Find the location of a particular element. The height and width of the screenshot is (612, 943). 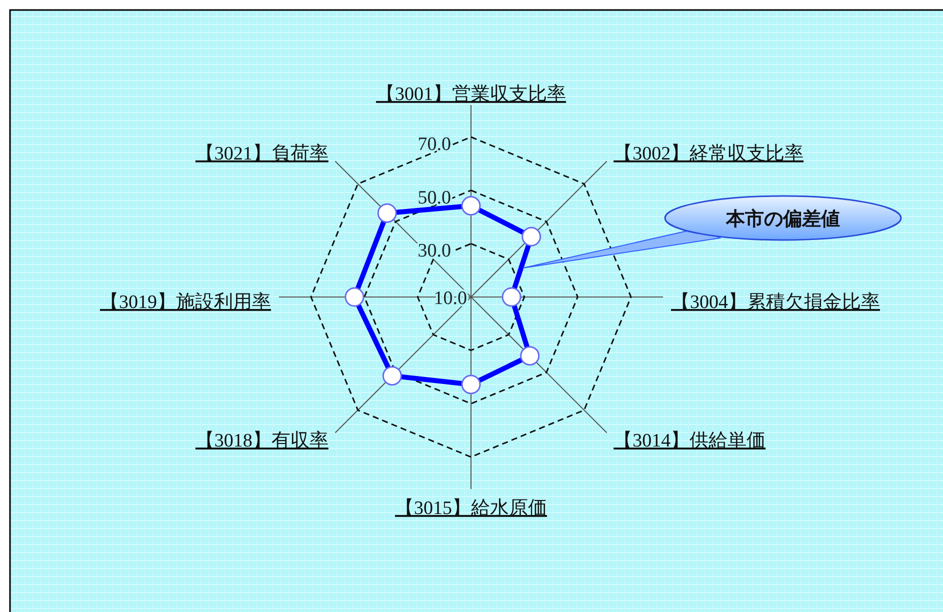

y-tick-label: 50.0 is located at coordinates (434, 197).